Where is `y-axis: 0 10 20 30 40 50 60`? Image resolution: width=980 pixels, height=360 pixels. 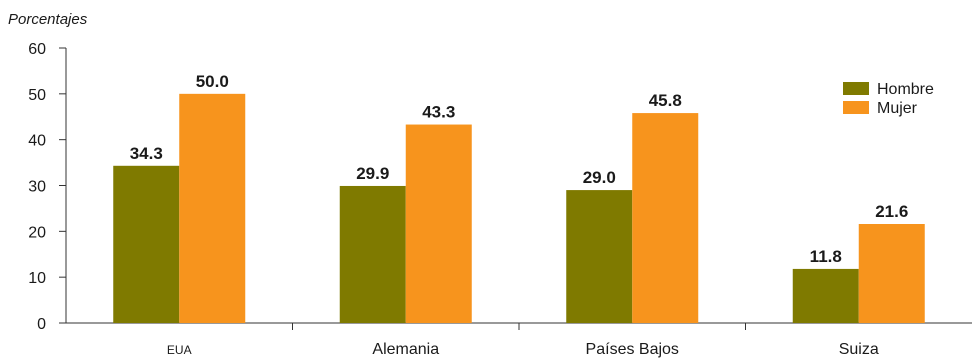
y-axis: 0 10 20 30 40 50 60 is located at coordinates (47, 187).